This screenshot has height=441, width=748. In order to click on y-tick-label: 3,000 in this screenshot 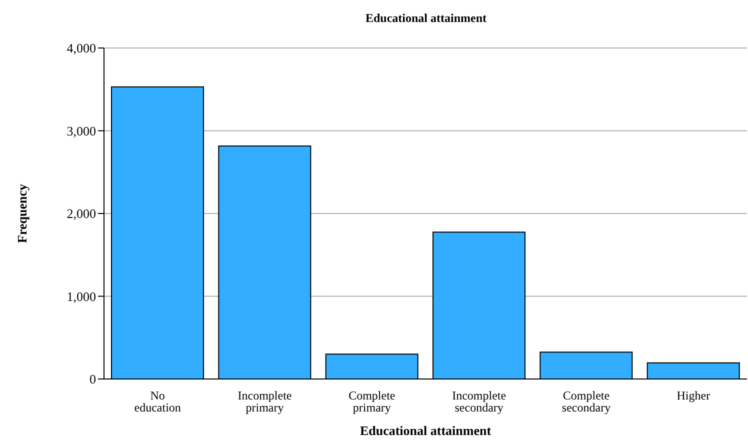, I will do `click(81, 130)`.